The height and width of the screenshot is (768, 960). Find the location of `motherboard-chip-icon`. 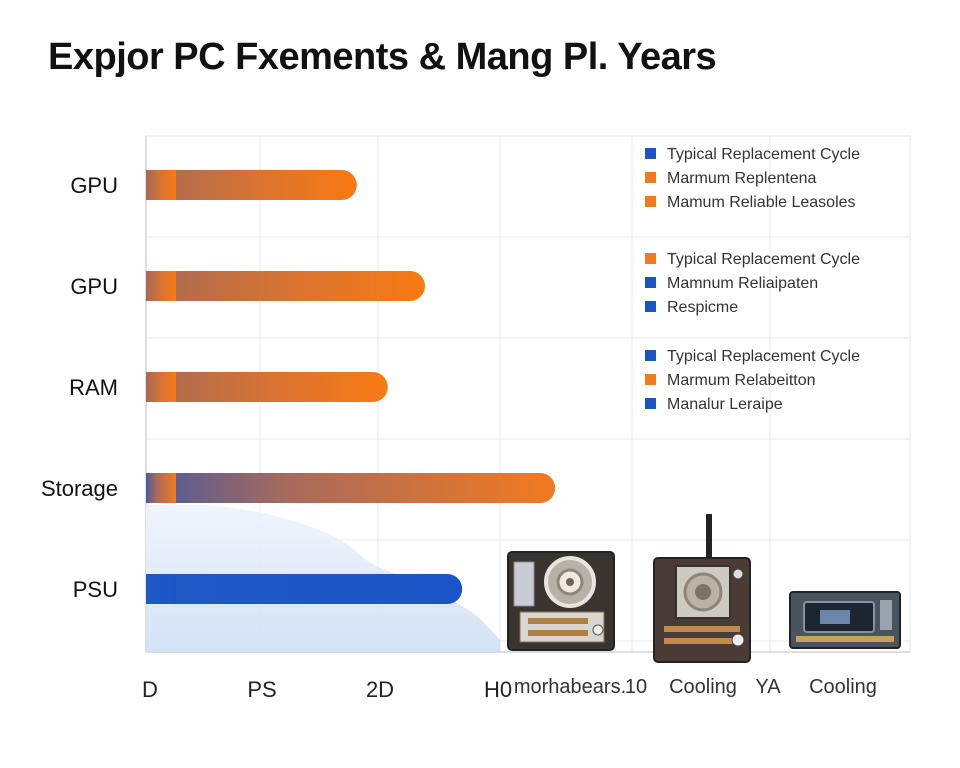

motherboard-chip-icon is located at coordinates (561, 601).